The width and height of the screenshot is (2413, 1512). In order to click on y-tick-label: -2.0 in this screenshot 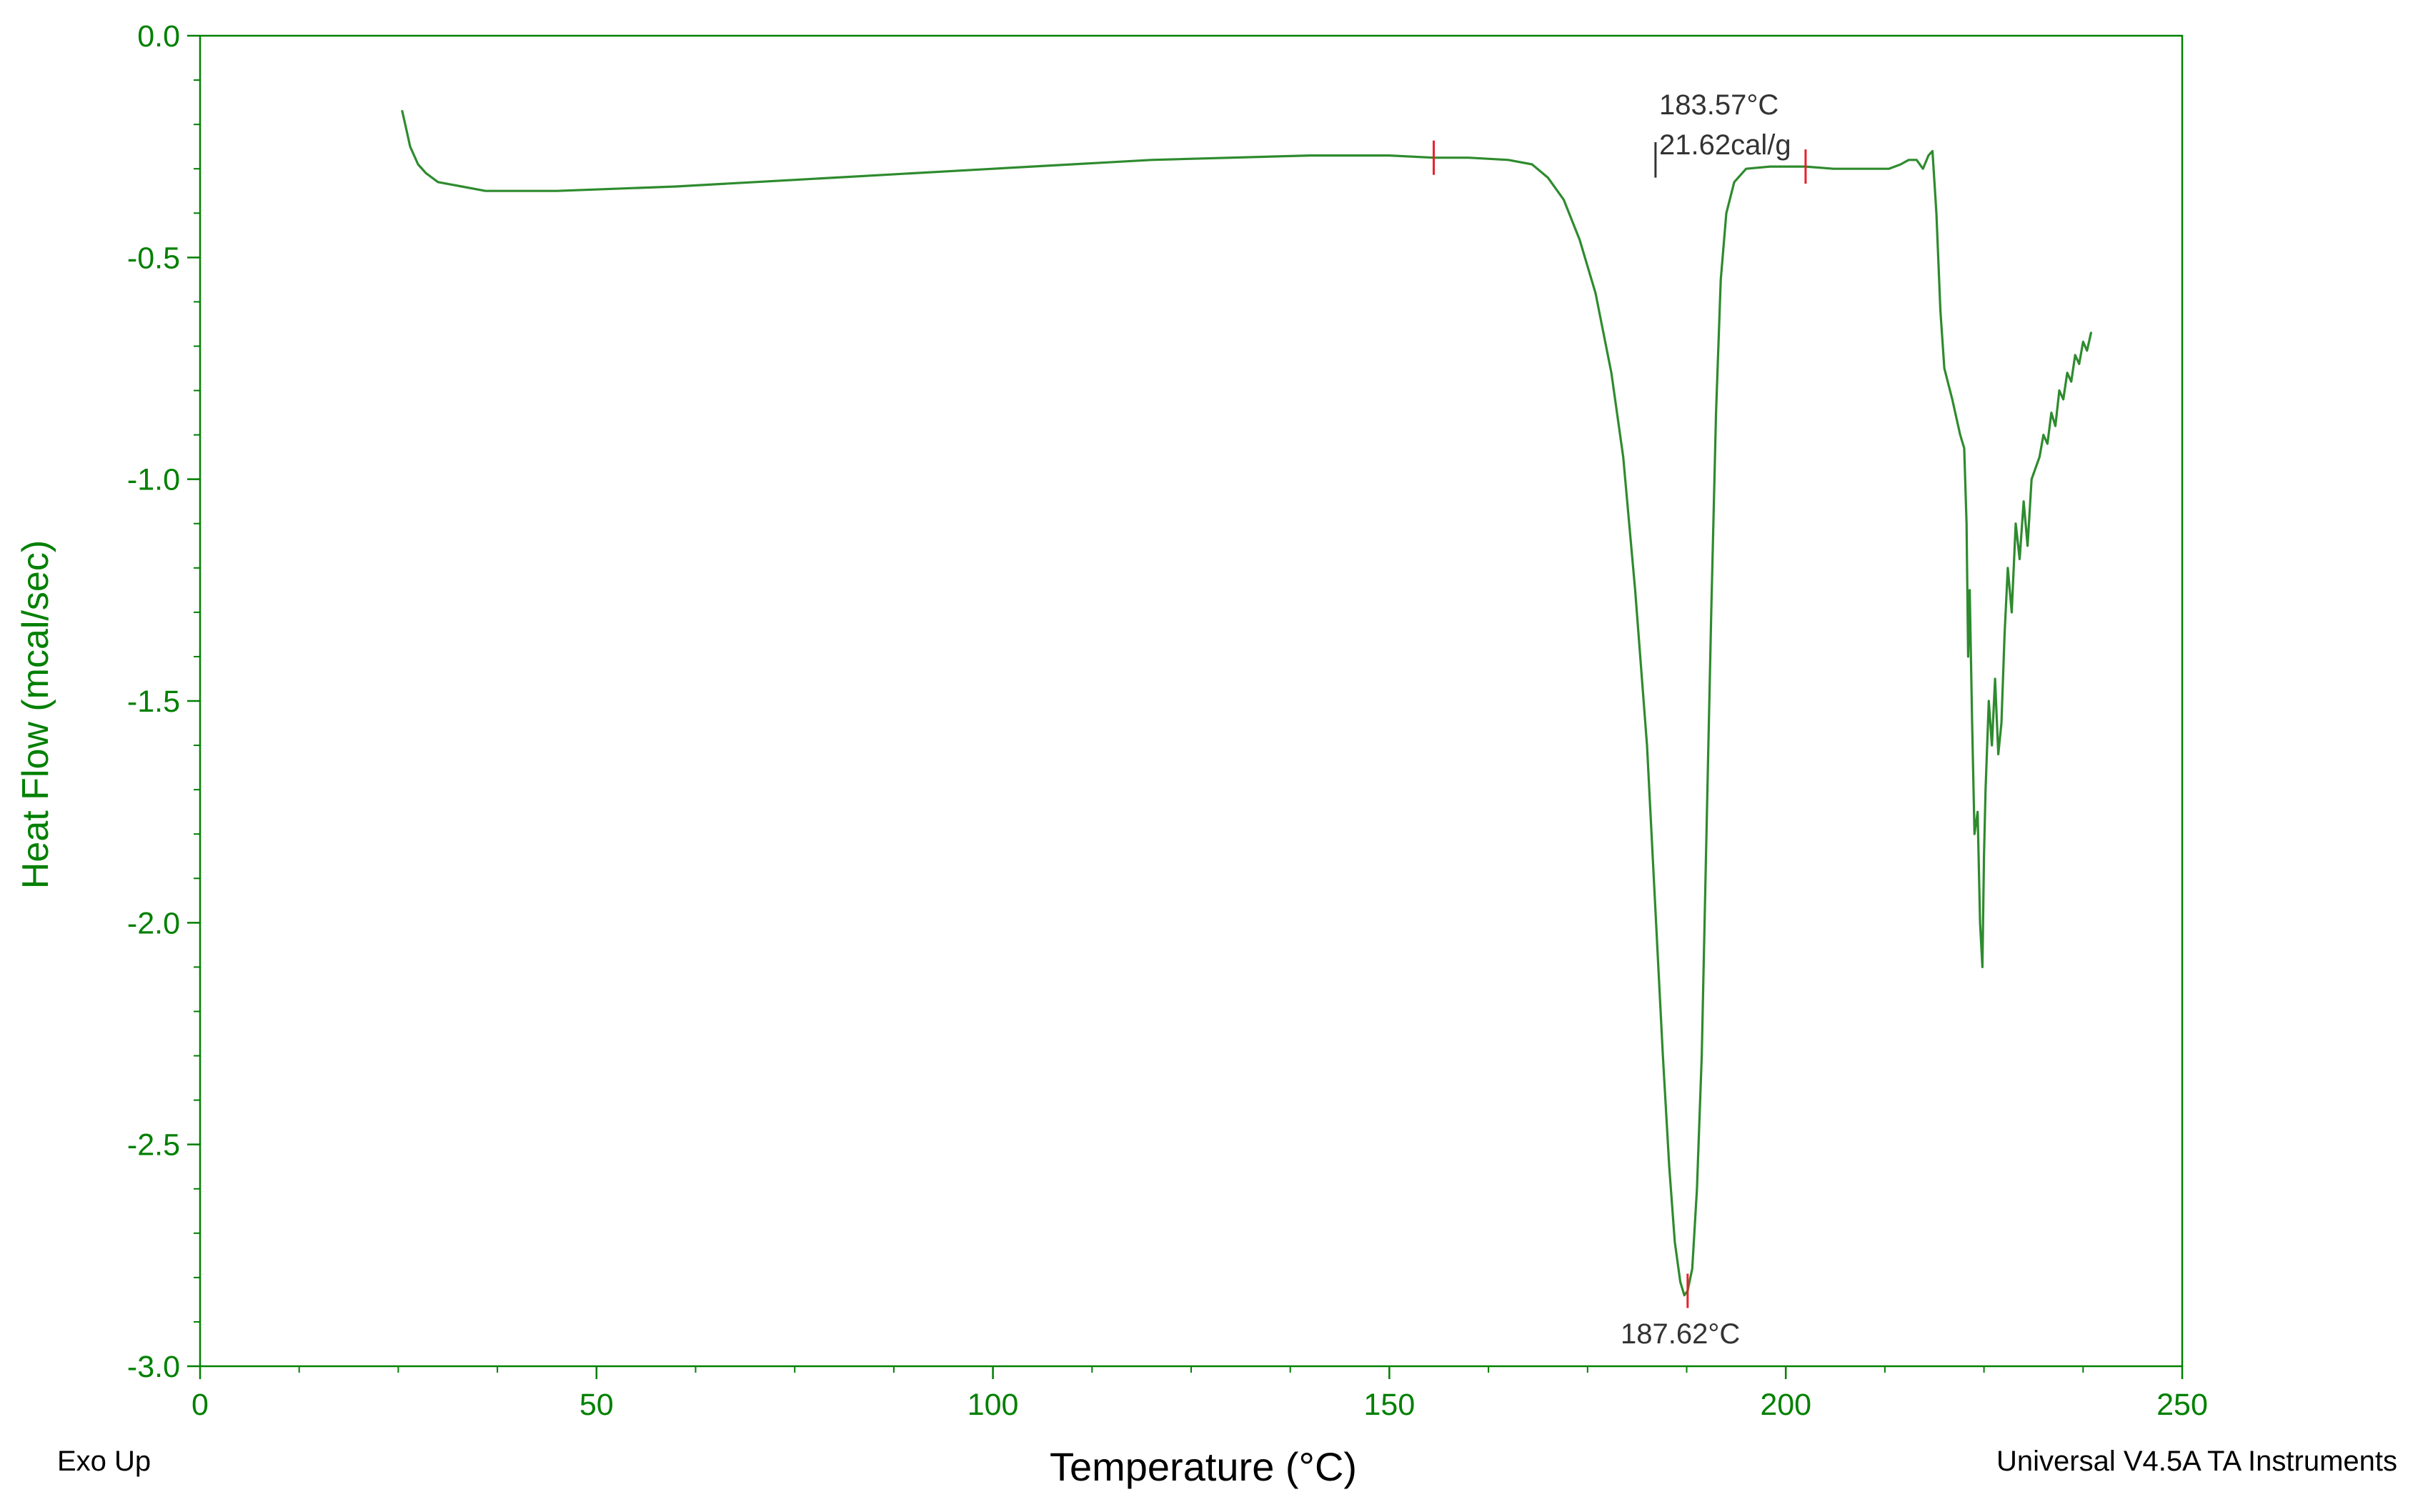, I will do `click(153, 923)`.